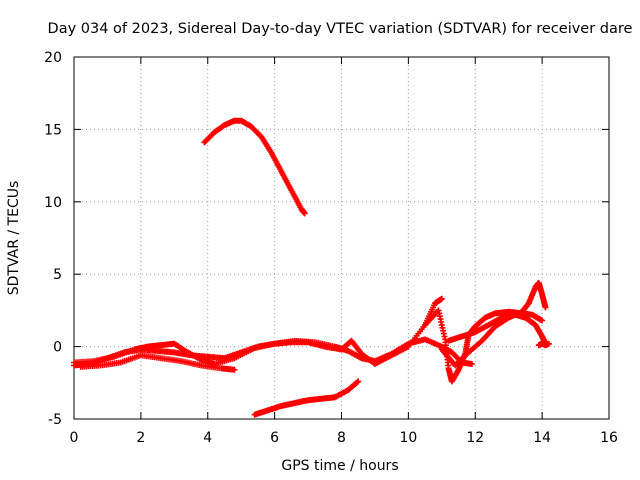 Image resolution: width=640 pixels, height=480 pixels. I want to click on x-tick-label: 10, so click(408, 438).